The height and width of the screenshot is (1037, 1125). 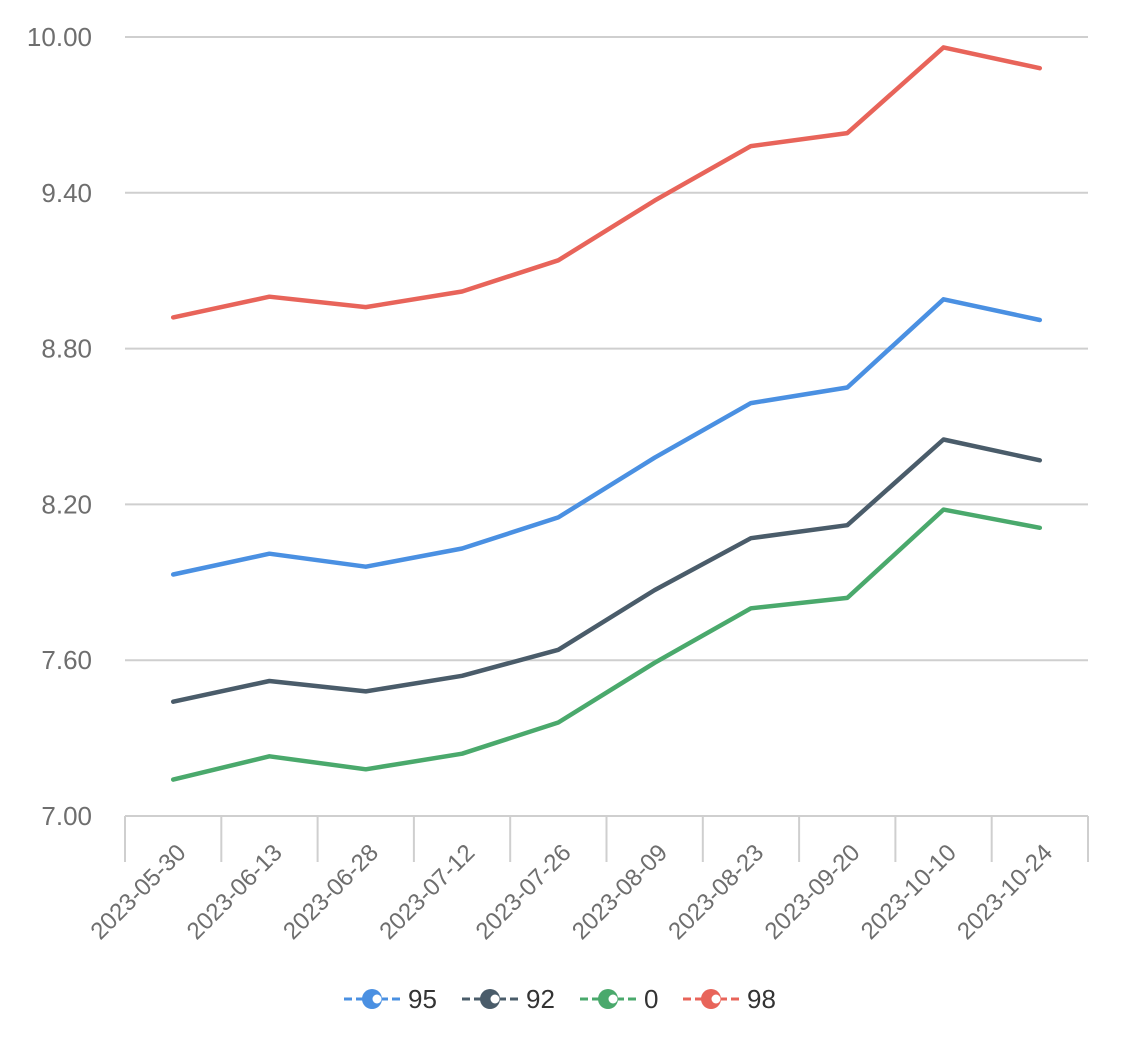 I want to click on legend-item-95: 95, so click(x=390, y=999).